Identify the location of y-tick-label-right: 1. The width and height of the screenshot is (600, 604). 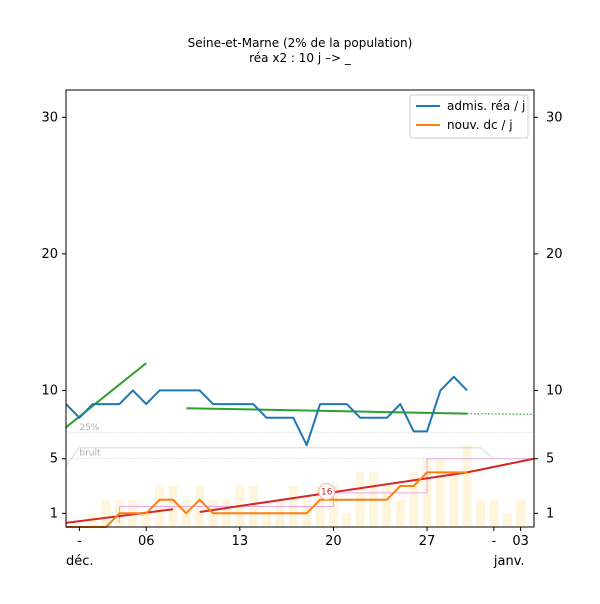
(550, 513).